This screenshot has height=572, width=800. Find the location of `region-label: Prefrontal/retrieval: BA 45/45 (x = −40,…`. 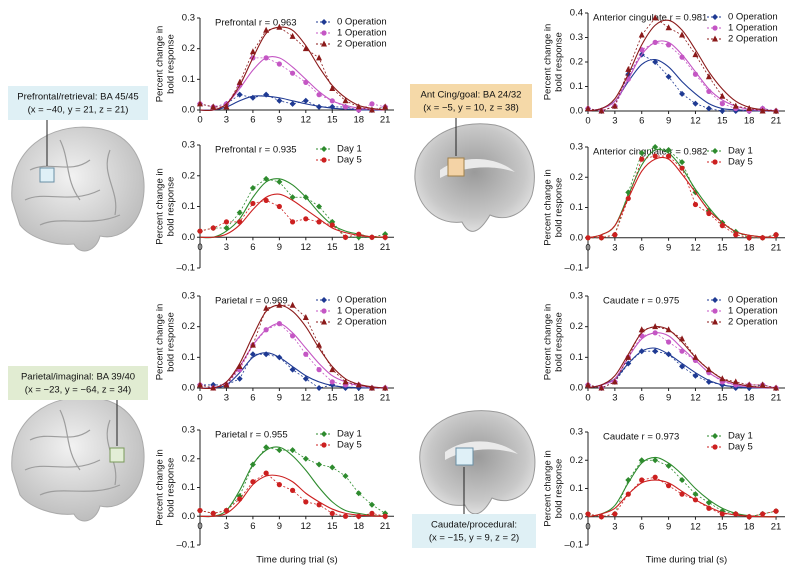

region-label: Prefrontal/retrieval: BA 45/45 (x = −40,… is located at coordinates (78, 126).